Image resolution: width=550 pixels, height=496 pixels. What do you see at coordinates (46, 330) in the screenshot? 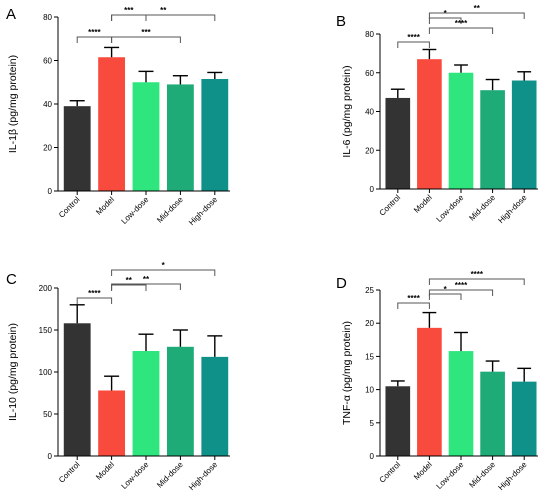
I see `y-tick-label: 150` at bounding box center [46, 330].